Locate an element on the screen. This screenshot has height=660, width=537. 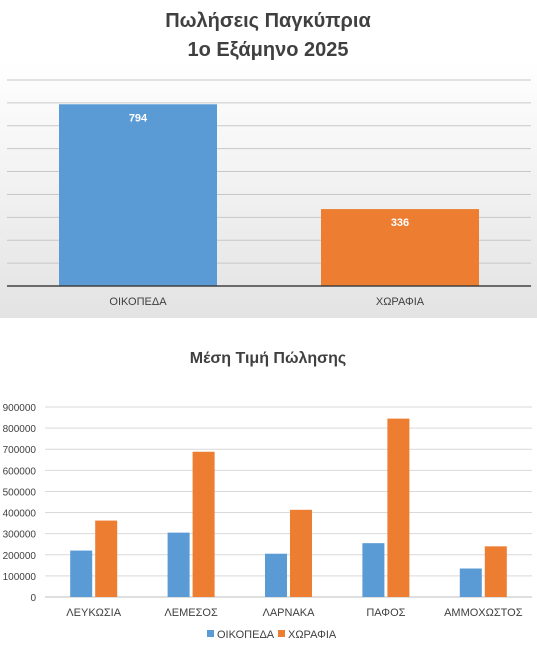
category-label: ΧΩΡΑΦΙΑ is located at coordinates (400, 302).